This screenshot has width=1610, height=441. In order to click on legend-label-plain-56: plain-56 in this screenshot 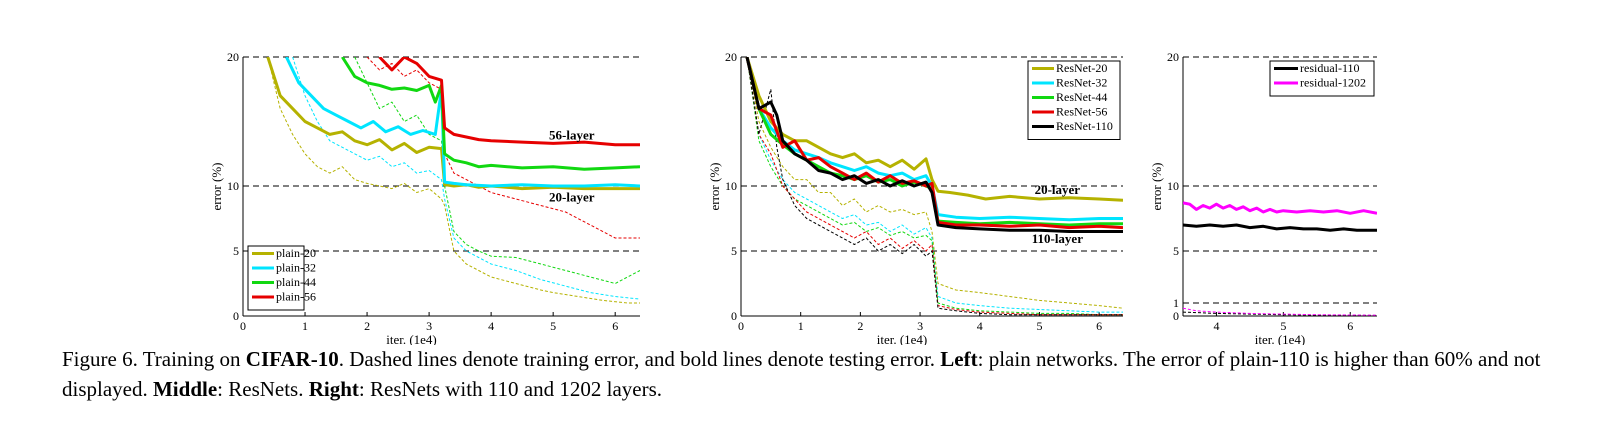, I will do `click(296, 297)`.